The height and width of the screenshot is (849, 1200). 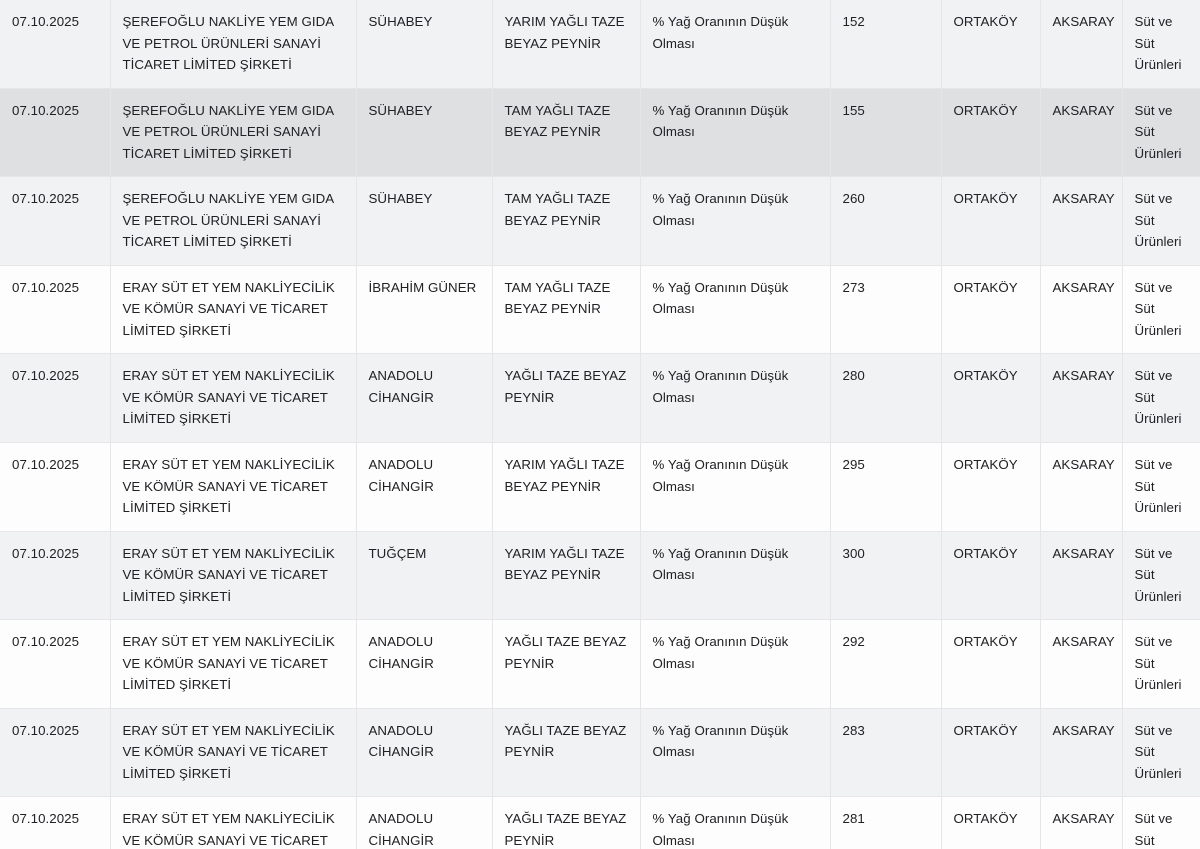 What do you see at coordinates (886, 487) in the screenshot?
I see `cell-number: 295` at bounding box center [886, 487].